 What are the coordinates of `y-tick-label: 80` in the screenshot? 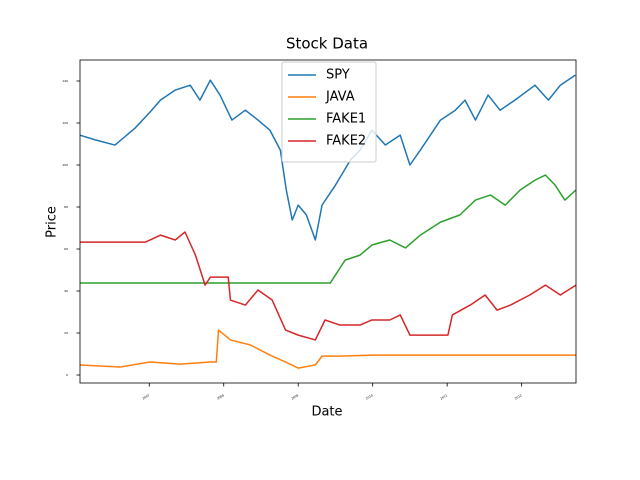 It's located at (66, 207).